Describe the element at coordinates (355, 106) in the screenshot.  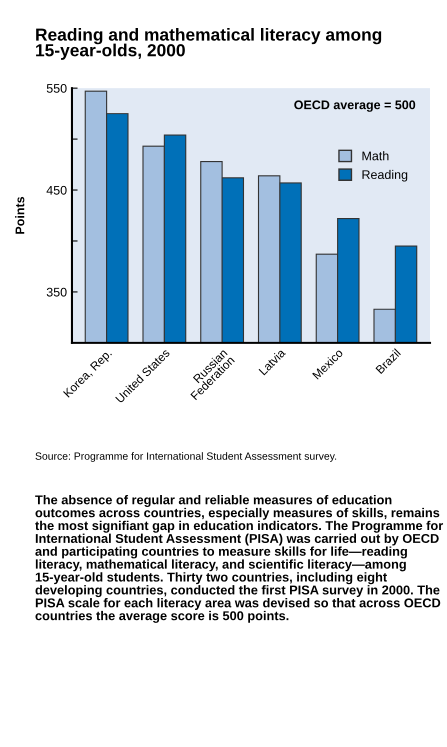
I see `annotation: OECD average = 500` at that location.